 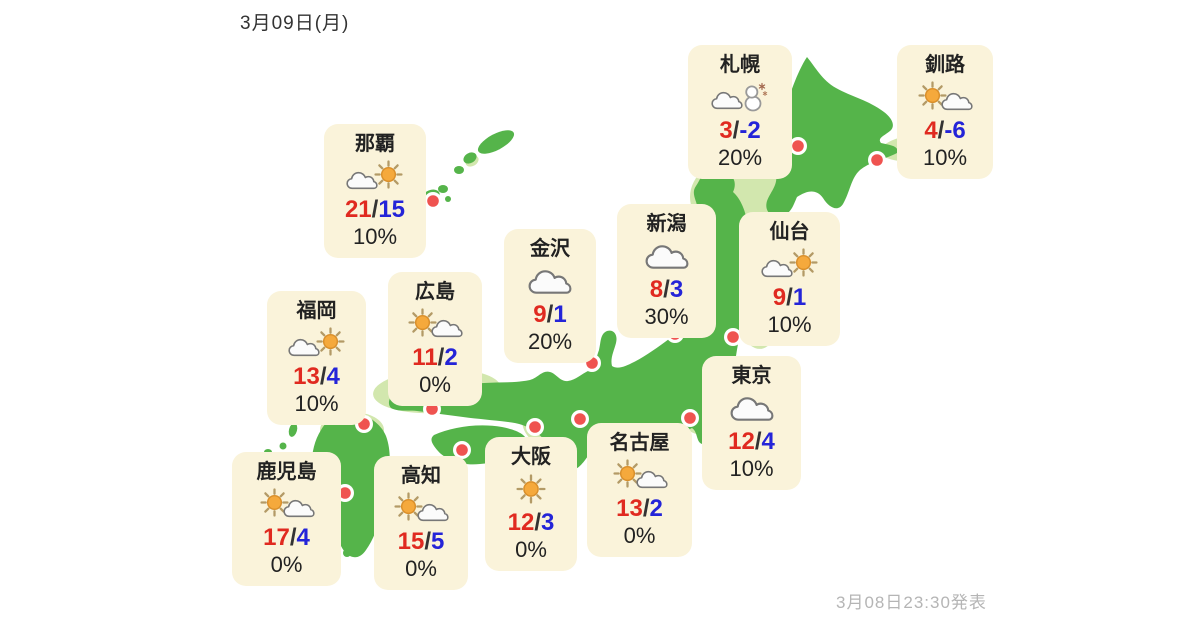 What do you see at coordinates (286, 472) in the screenshot?
I see `city-name: 鹿児島` at bounding box center [286, 472].